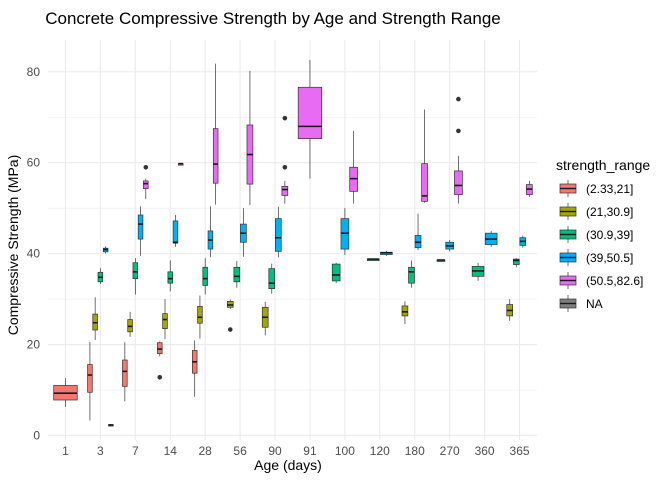 Image resolution: width=672 pixels, height=480 pixels. I want to click on legend-item: (30.9,39], so click(596, 234).